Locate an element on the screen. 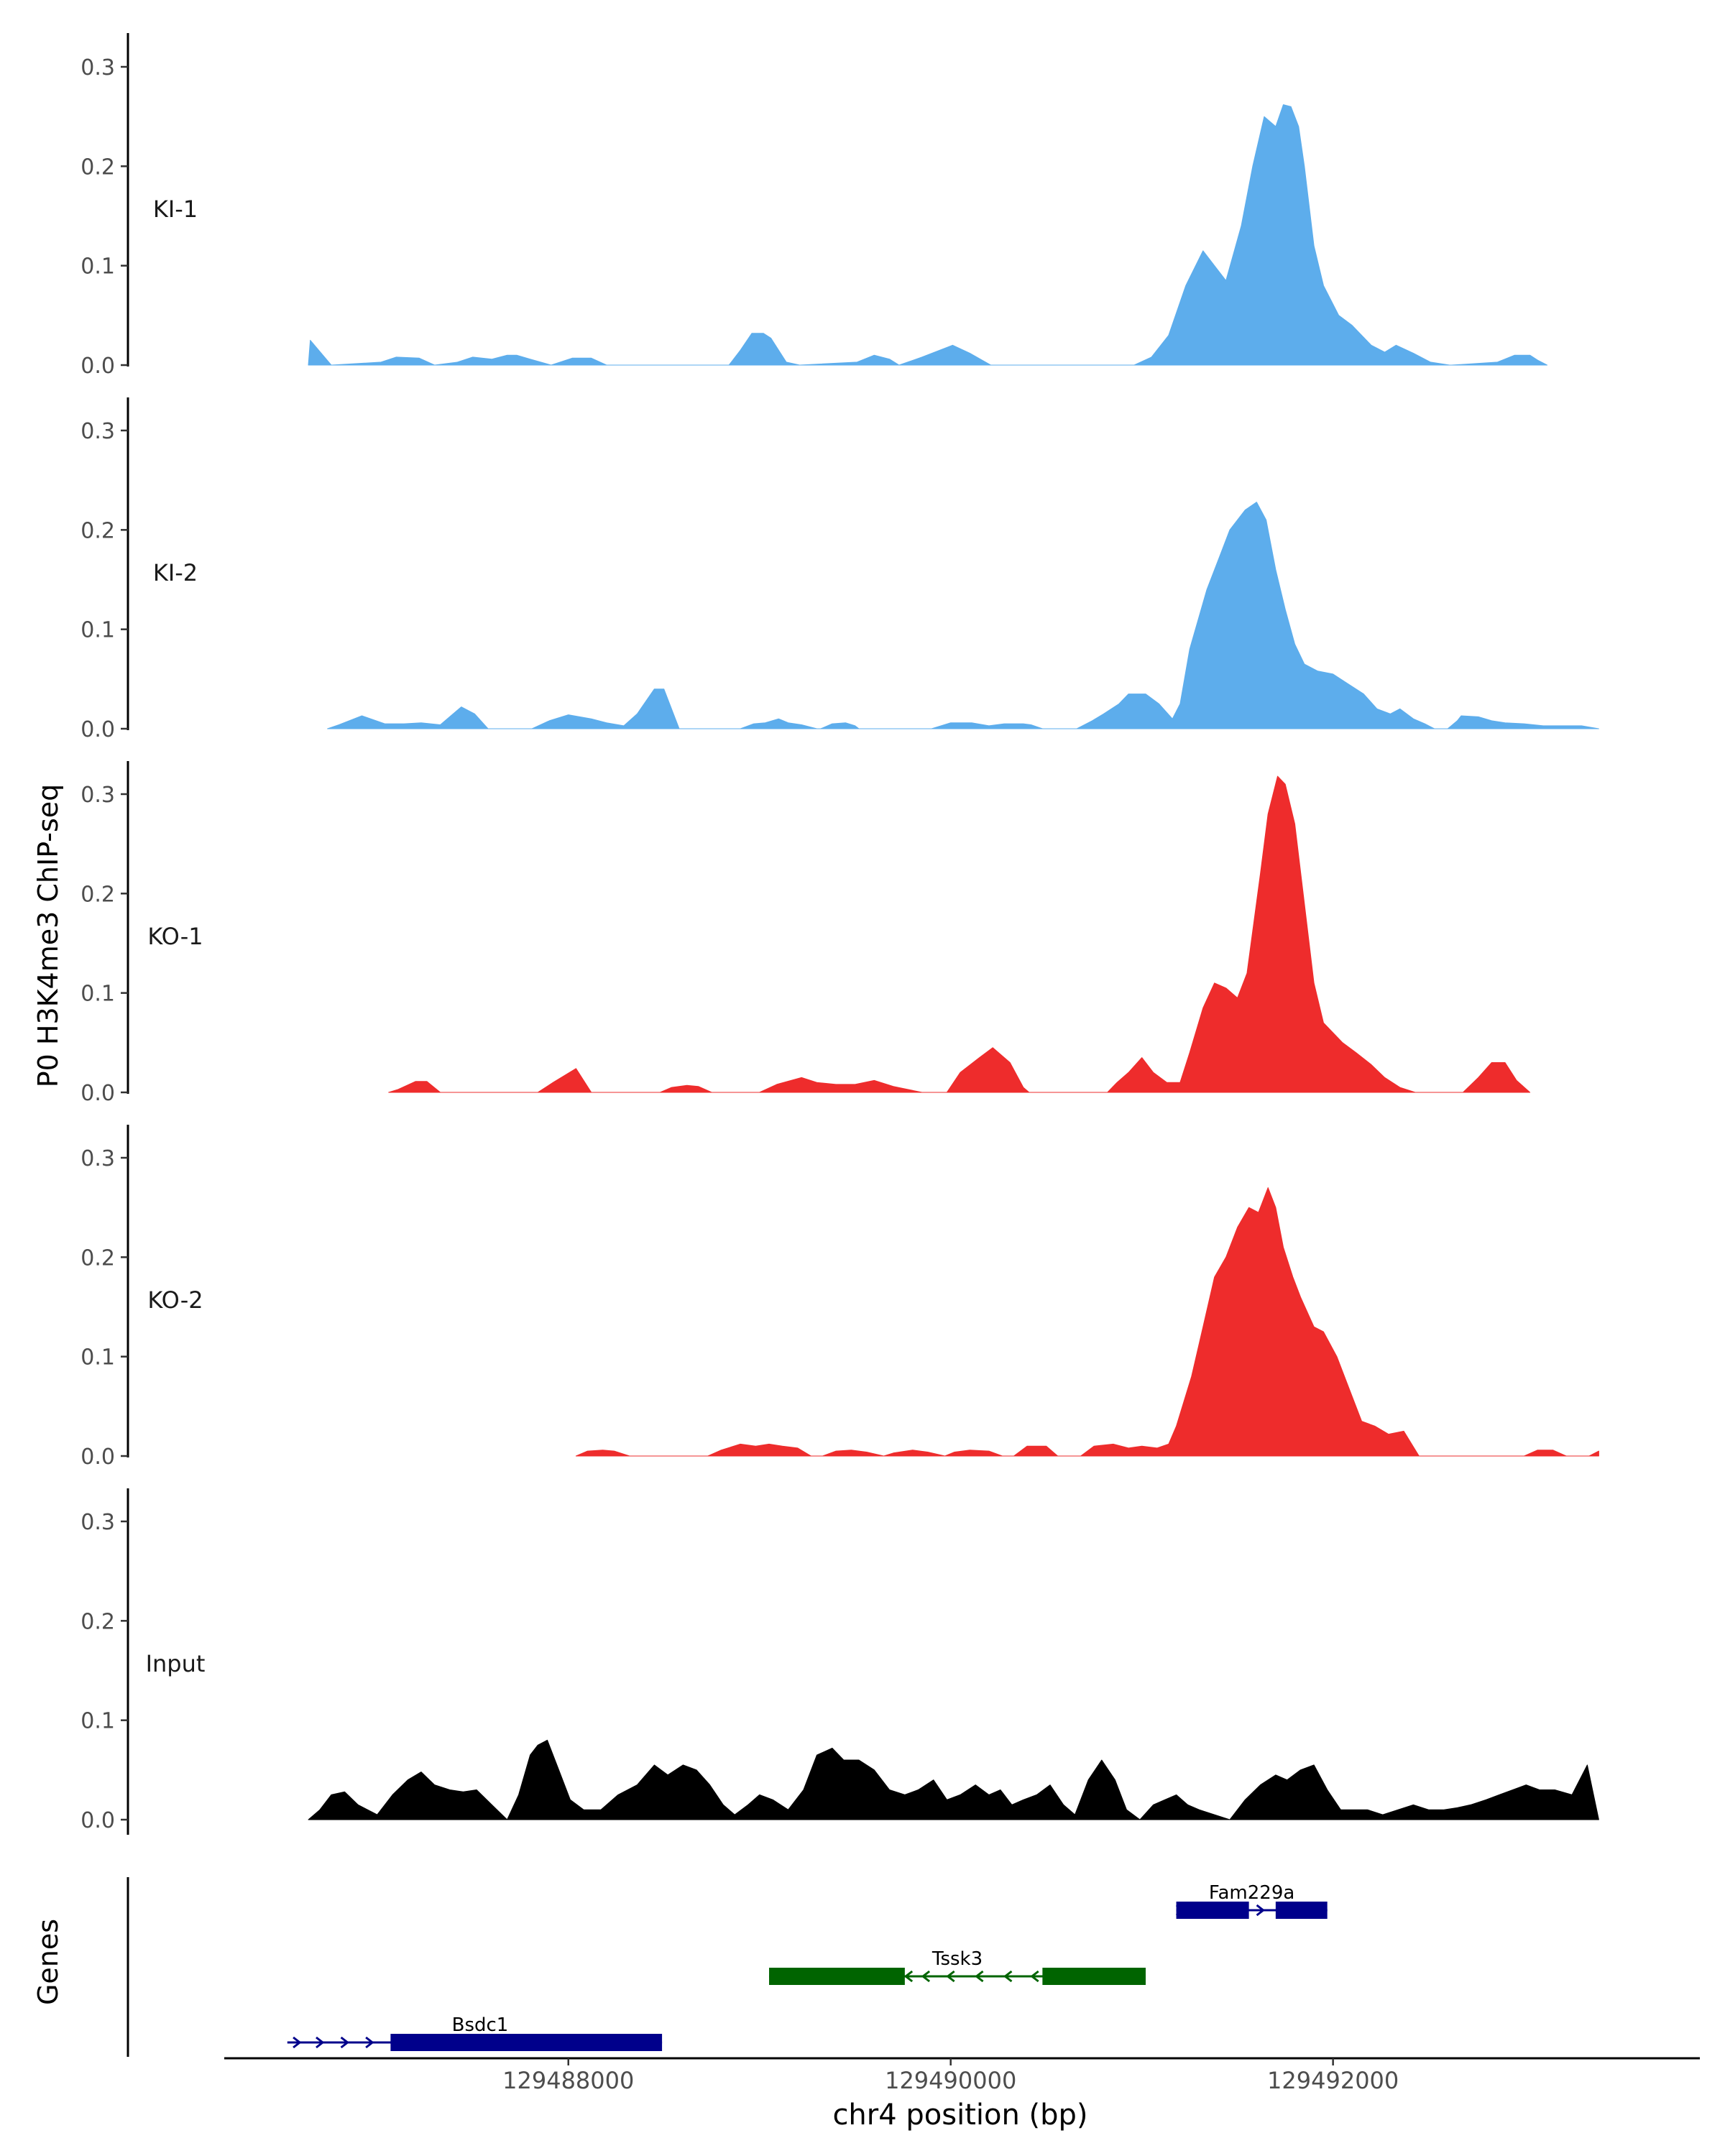 The image size is (1725, 2156). track-area-input is located at coordinates (953, 1779).